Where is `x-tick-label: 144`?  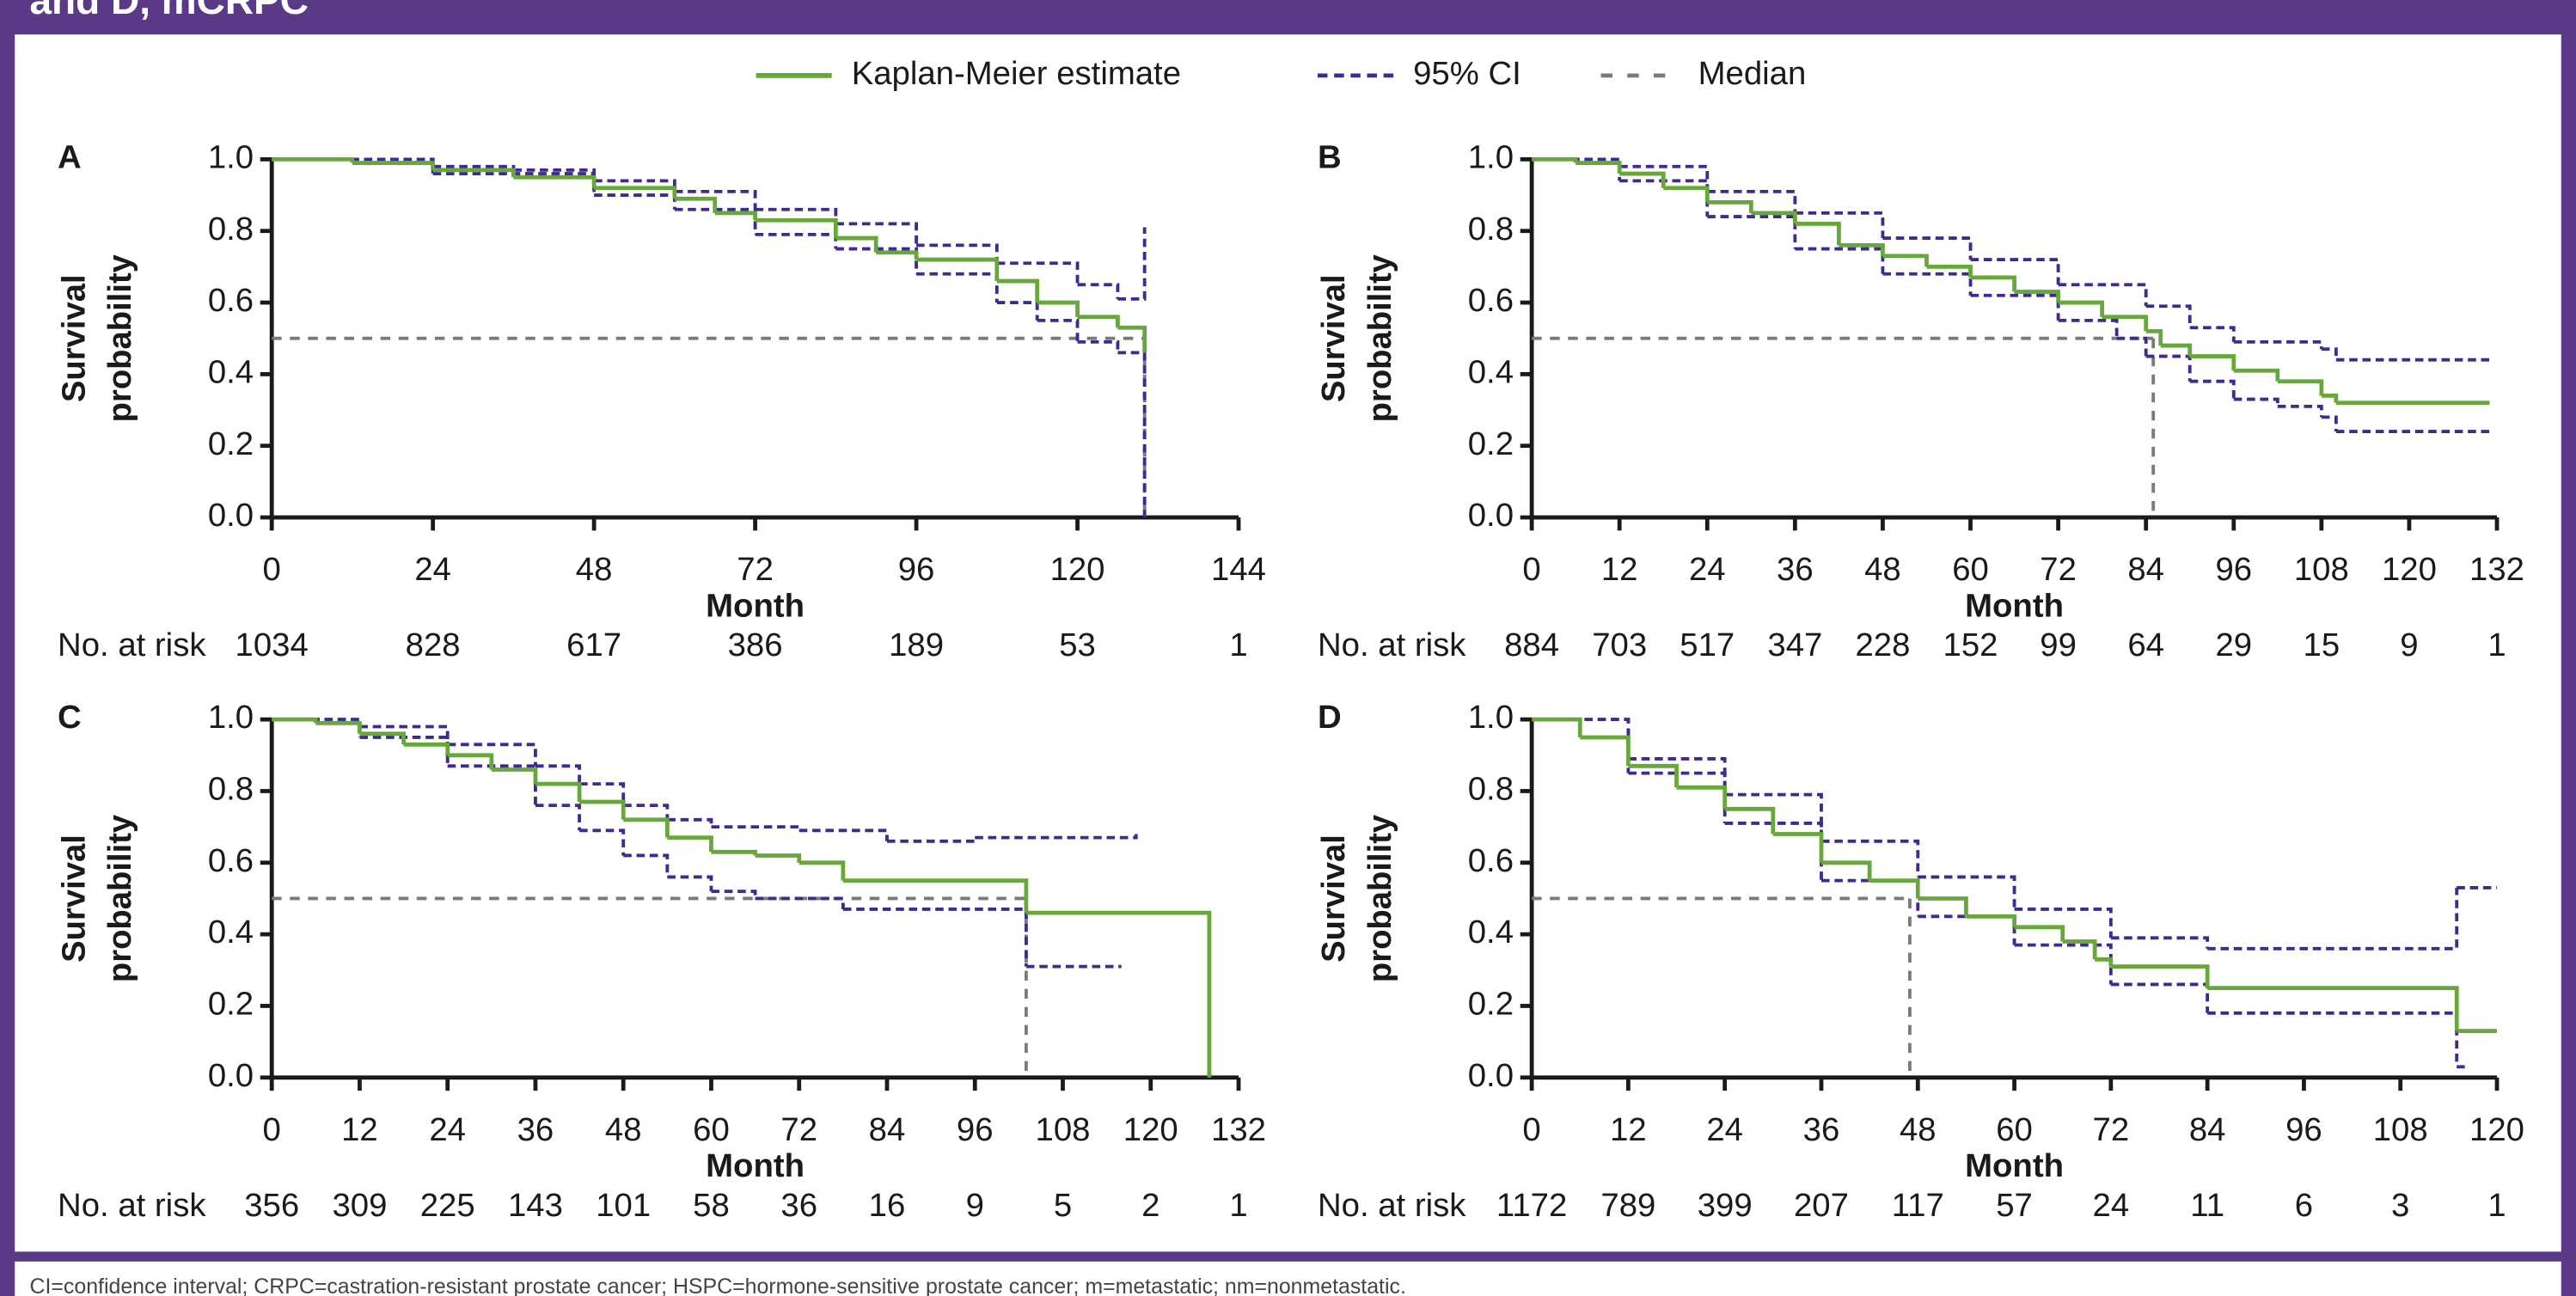 x-tick-label: 144 is located at coordinates (1238, 569).